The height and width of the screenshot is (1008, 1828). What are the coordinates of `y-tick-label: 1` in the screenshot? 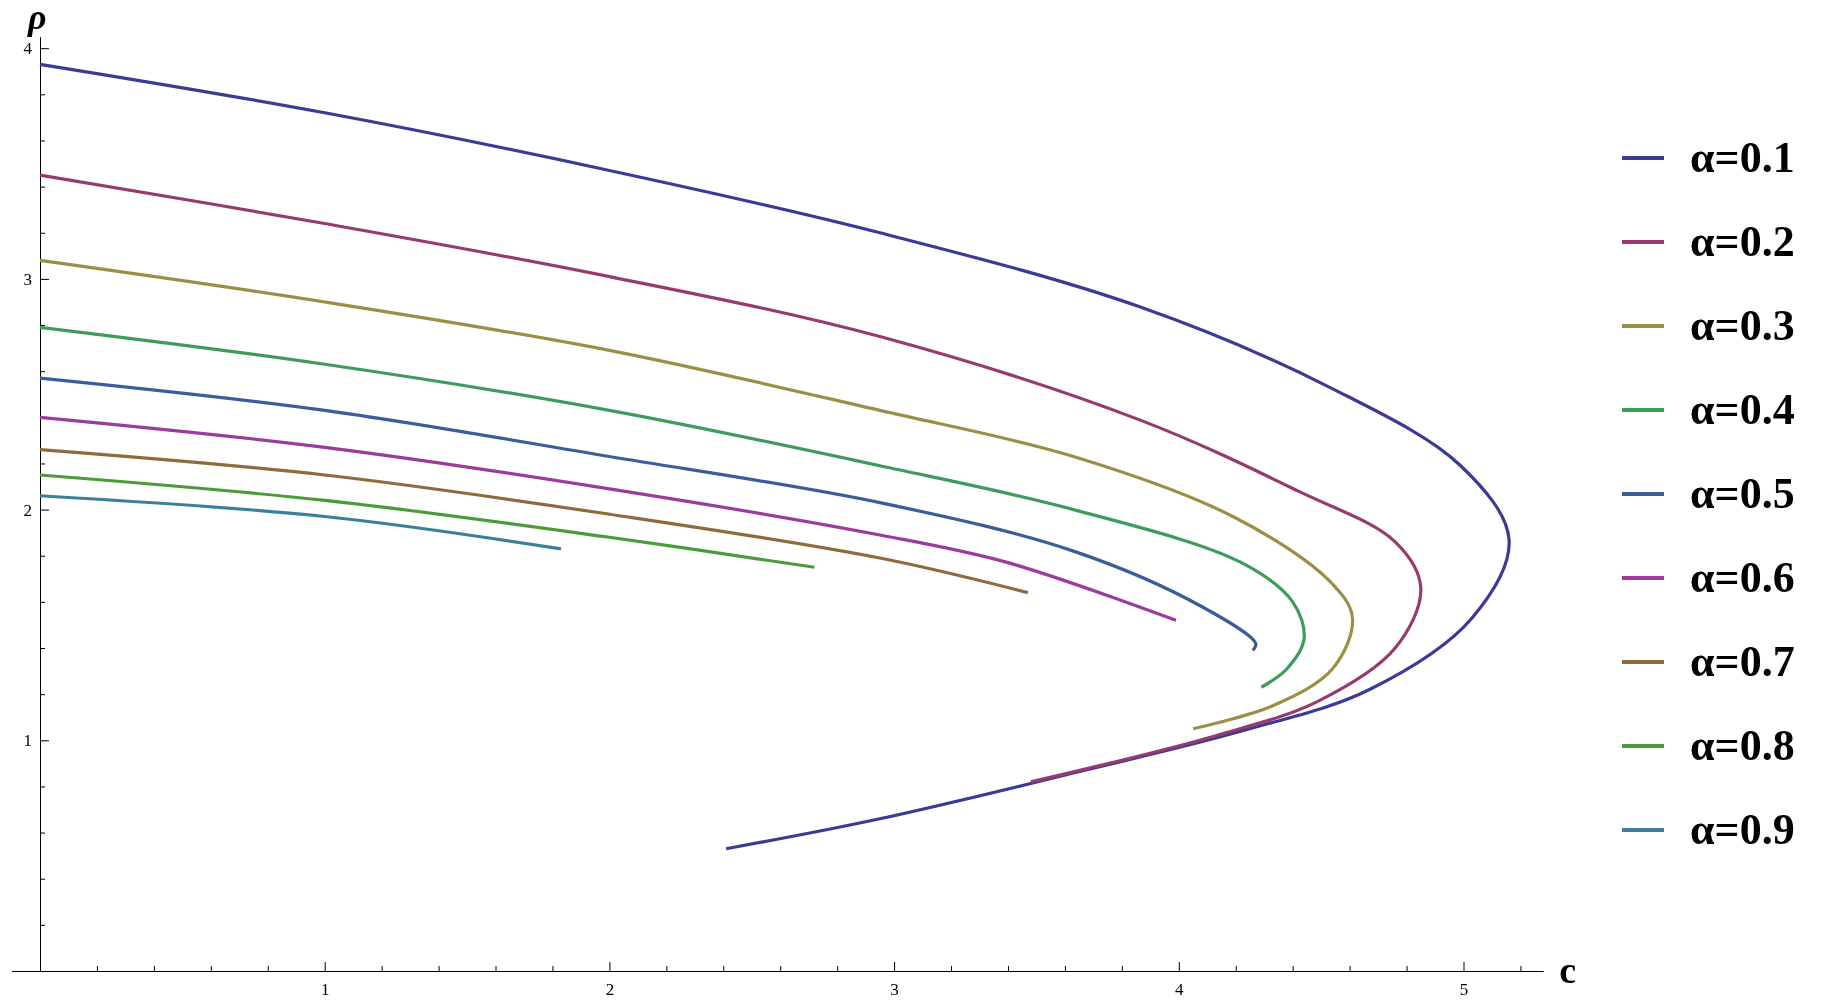 It's located at (27, 741).